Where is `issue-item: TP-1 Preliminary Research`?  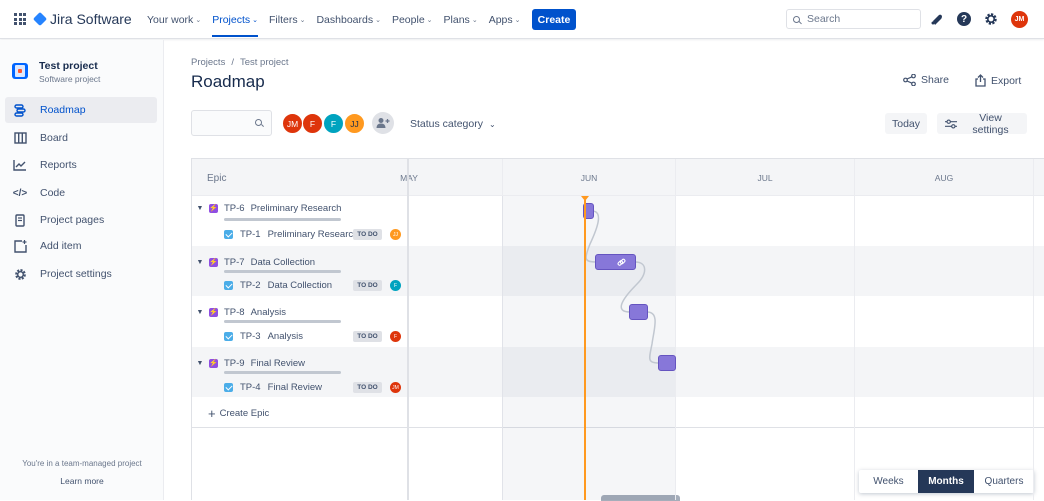 issue-item: TP-1 Preliminary Research is located at coordinates (315, 234).